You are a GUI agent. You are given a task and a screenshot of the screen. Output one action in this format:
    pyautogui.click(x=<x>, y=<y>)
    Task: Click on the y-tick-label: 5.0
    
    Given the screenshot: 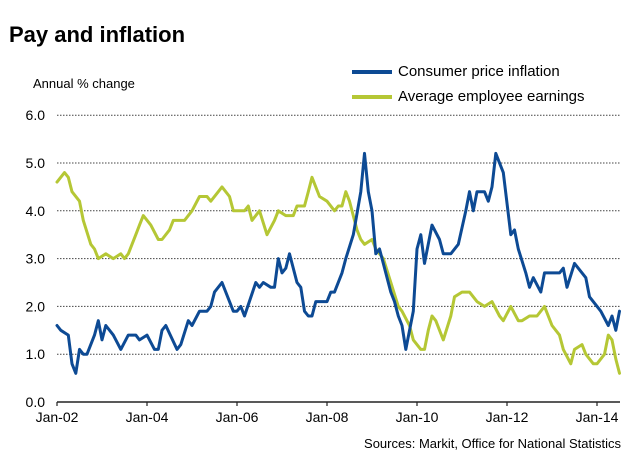 What is the action you would take?
    pyautogui.click(x=36, y=163)
    